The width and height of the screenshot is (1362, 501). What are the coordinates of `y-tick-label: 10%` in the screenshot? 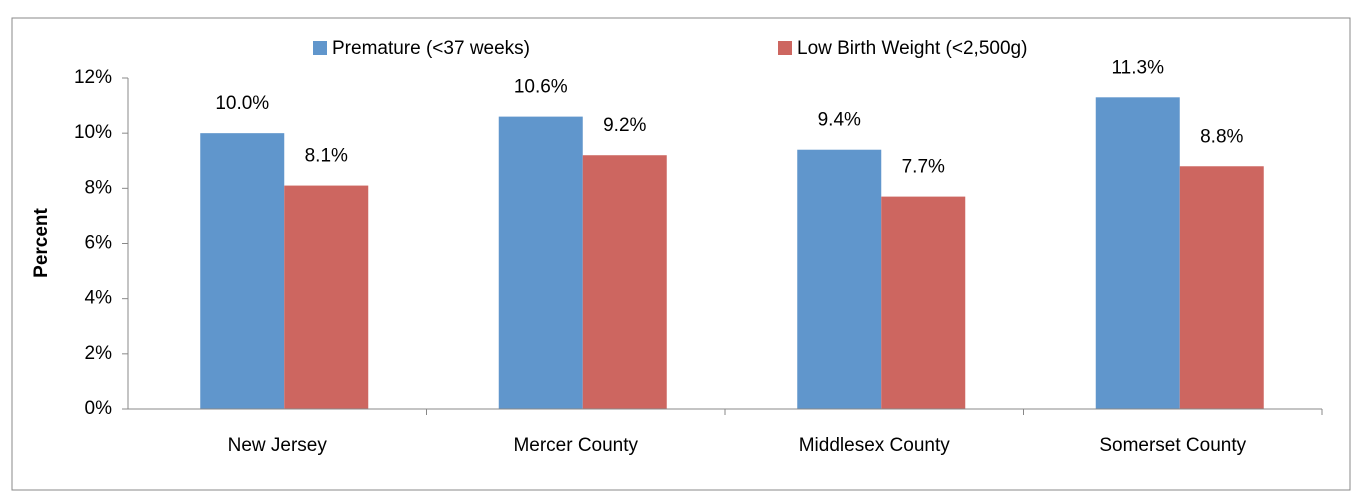 It's located at (93, 132).